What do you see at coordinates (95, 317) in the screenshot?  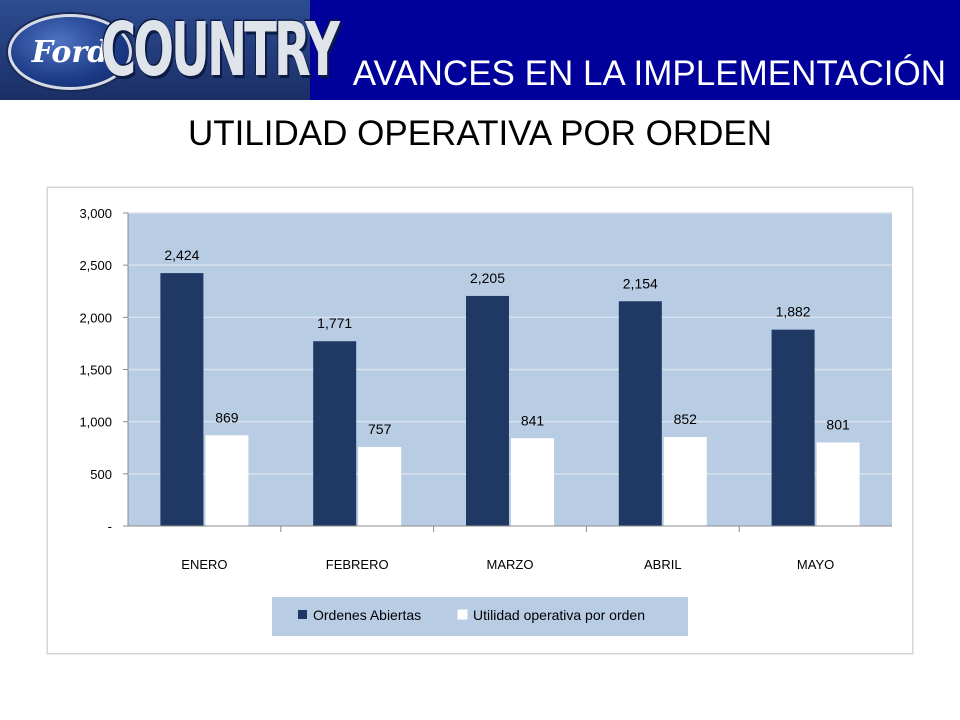 I see `y-tick-label: 2,000` at bounding box center [95, 317].